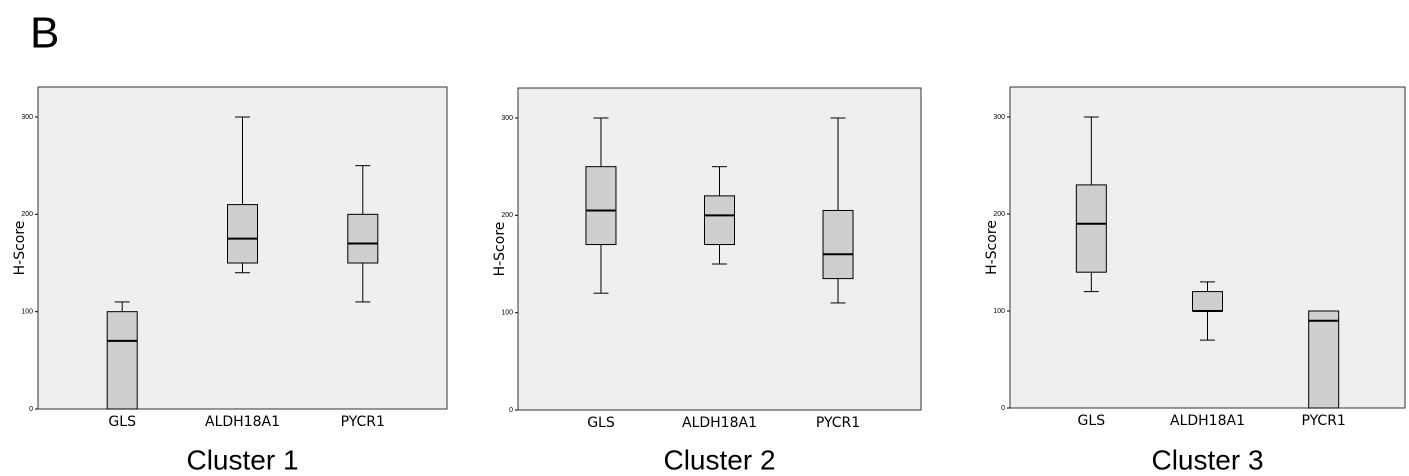 This screenshot has height=476, width=1409. What do you see at coordinates (1207, 459) in the screenshot?
I see `chart-title: Cluster 3` at bounding box center [1207, 459].